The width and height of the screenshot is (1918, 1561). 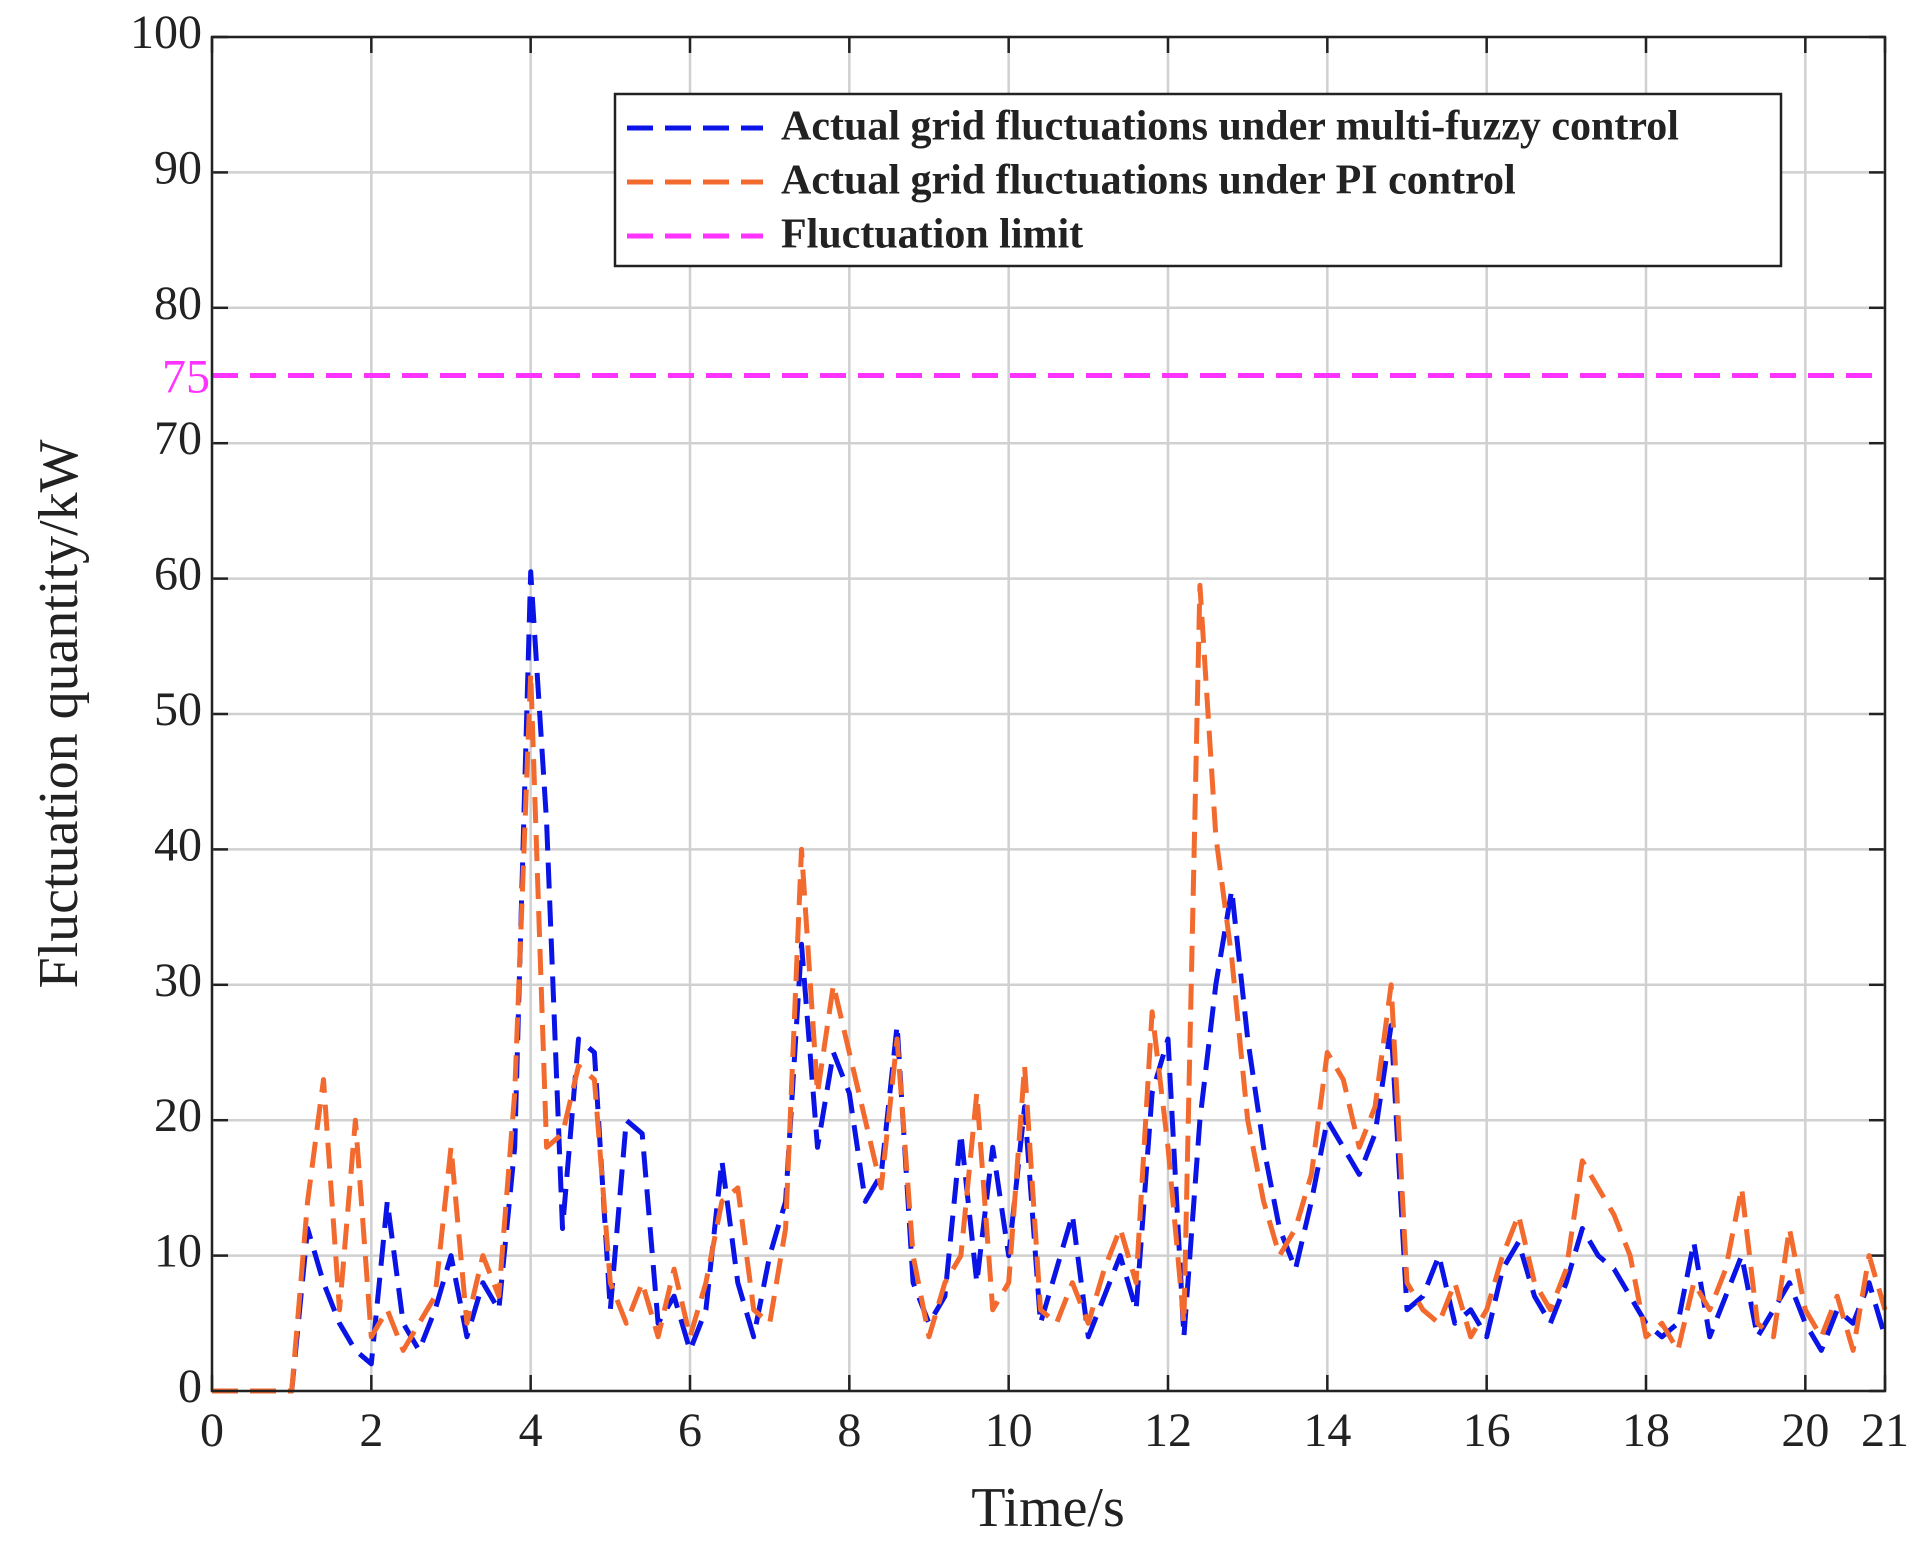 I want to click on y-tick-label: 10, so click(x=178, y=1251).